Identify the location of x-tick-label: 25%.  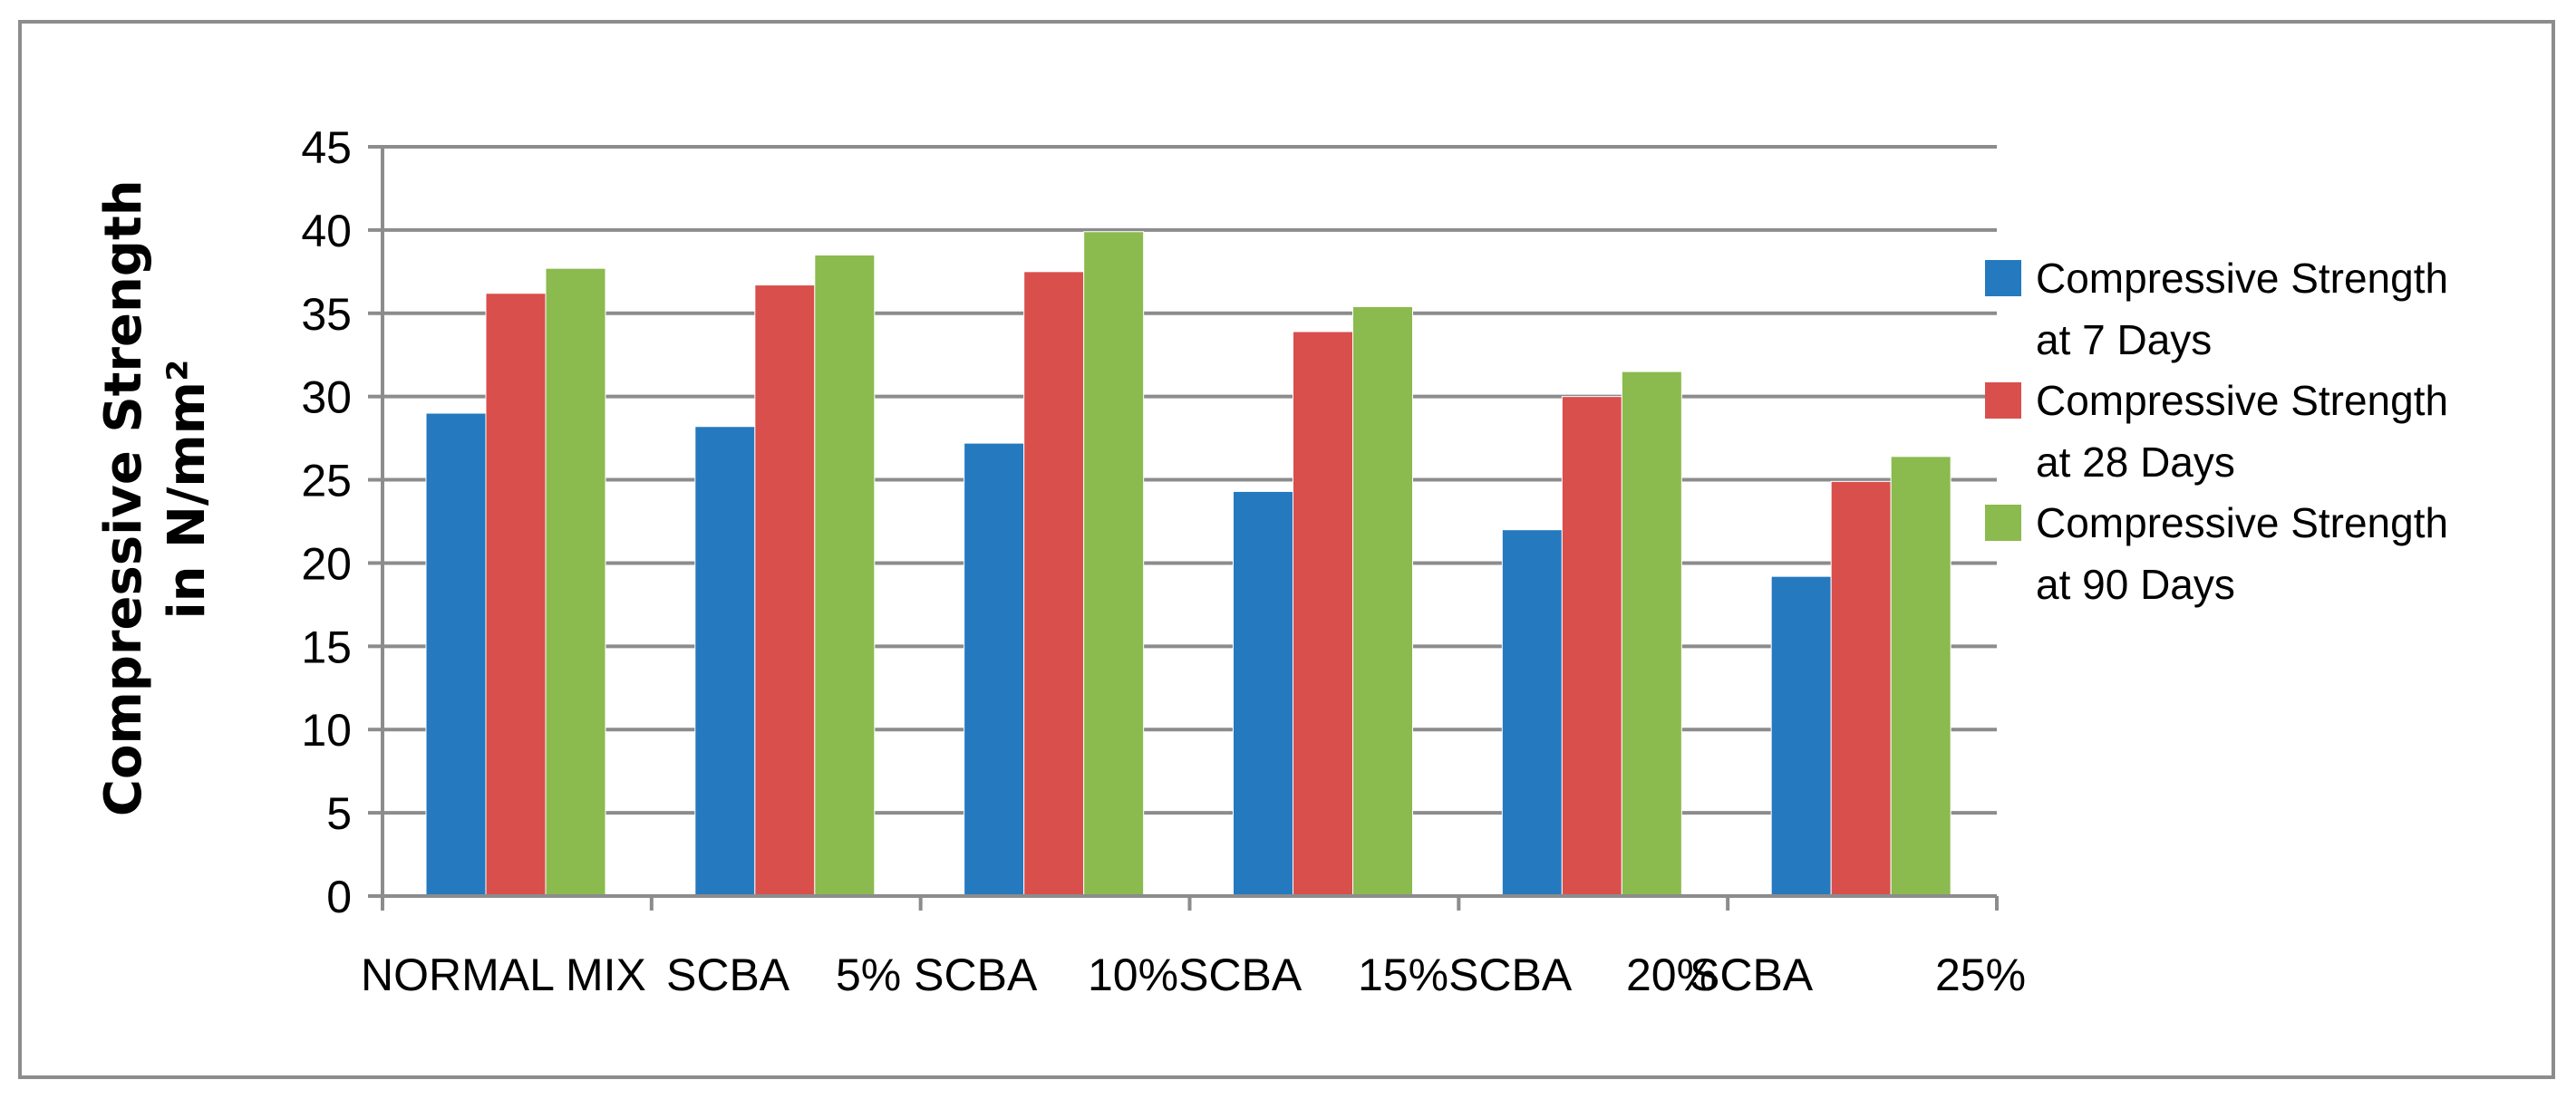
(1980, 975).